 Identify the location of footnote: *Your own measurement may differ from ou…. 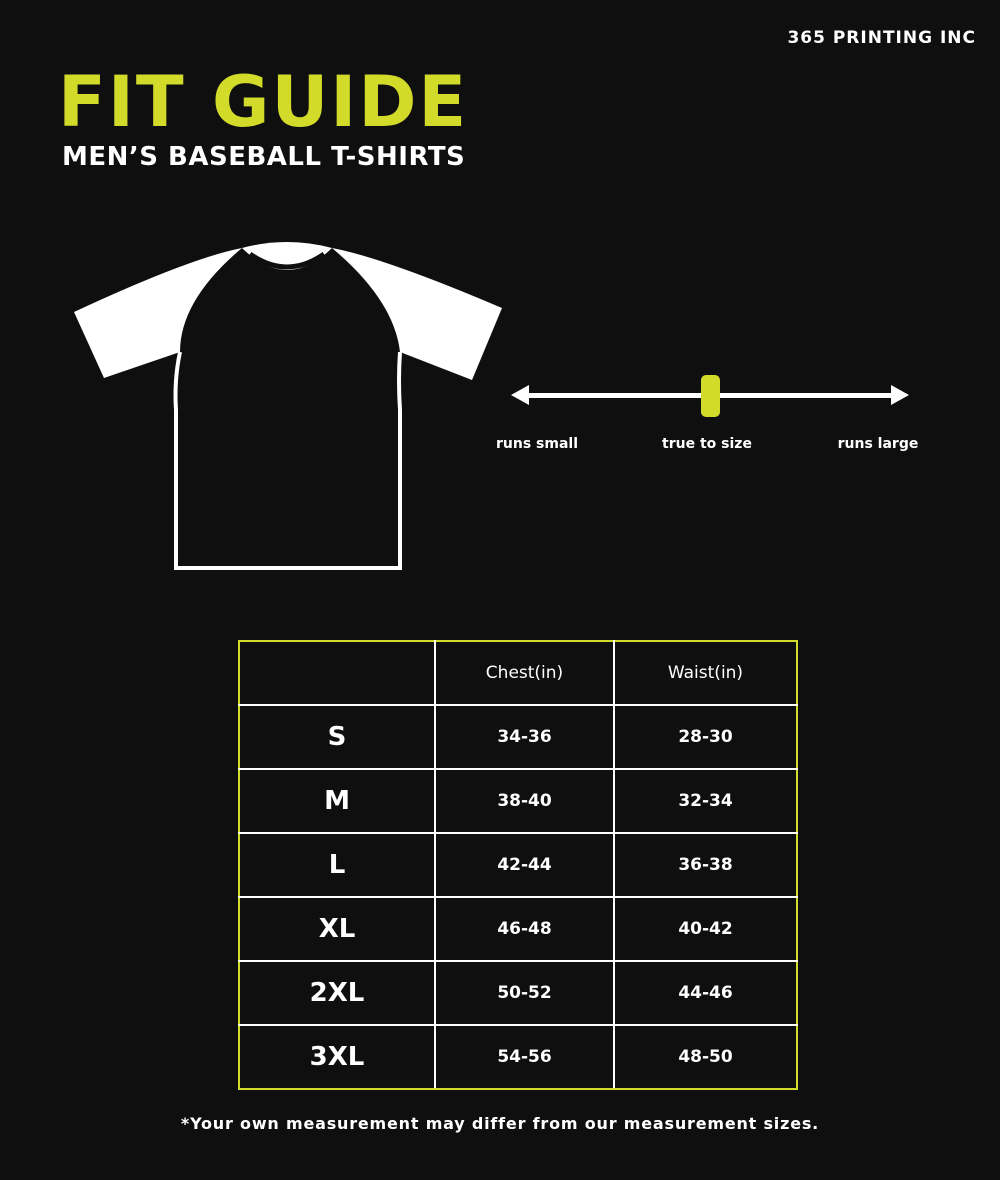
(500, 1123).